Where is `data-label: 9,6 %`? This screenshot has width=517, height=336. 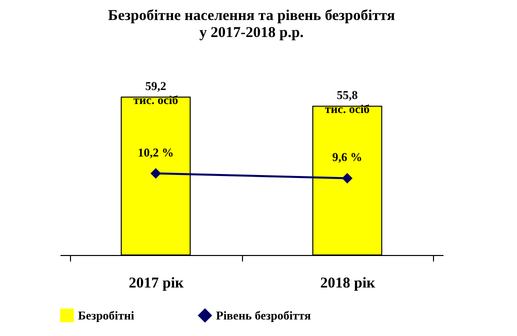 data-label: 9,6 % is located at coordinates (347, 157).